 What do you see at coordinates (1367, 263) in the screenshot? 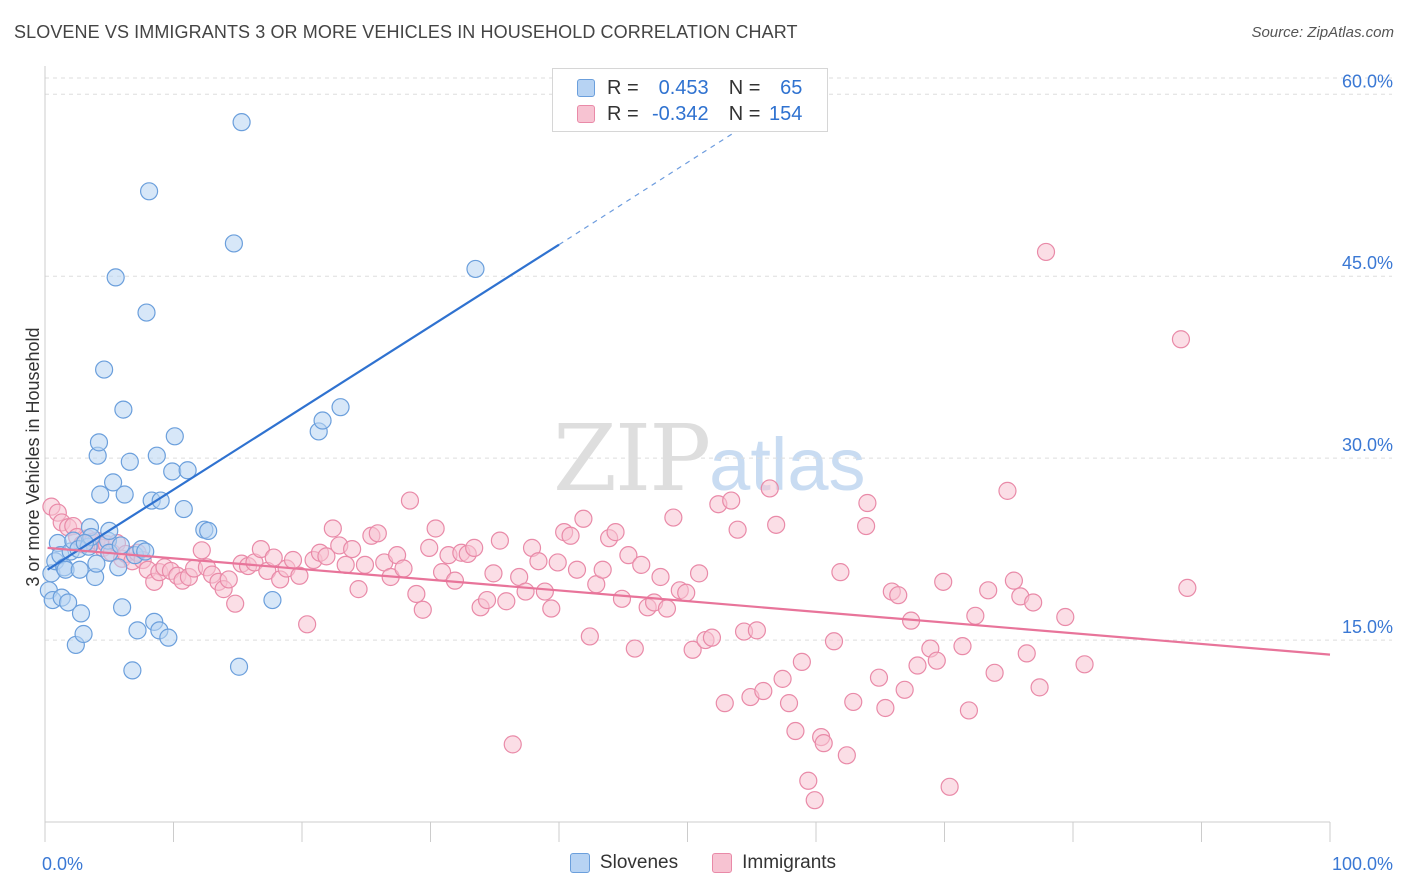
I see `y-tick-label: 45.0%` at bounding box center [1367, 263].